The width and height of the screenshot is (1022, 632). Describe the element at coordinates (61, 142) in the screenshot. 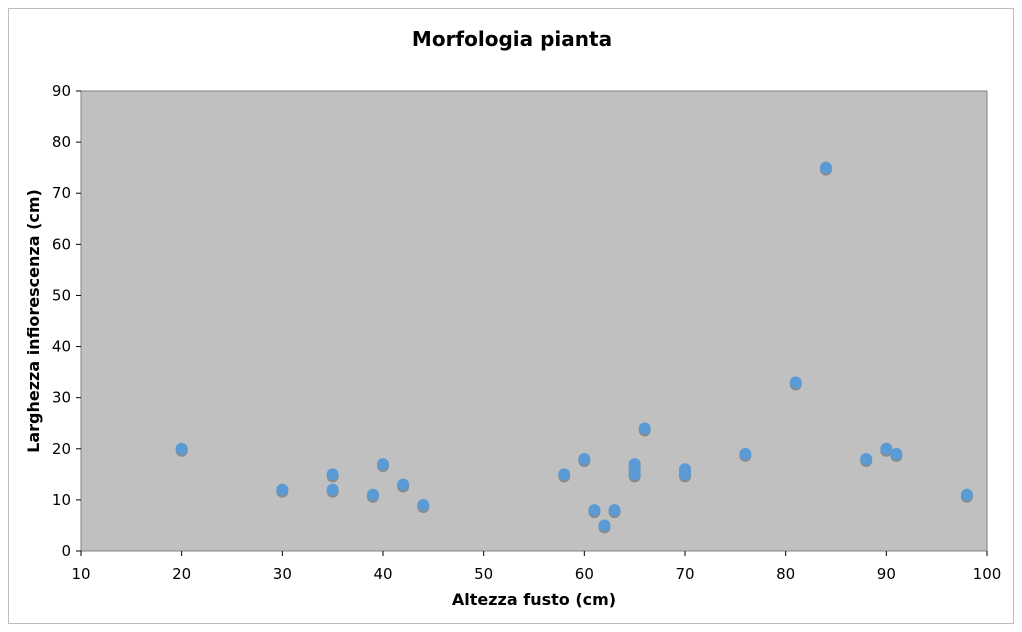

I see `y-tick-label: 80` at that location.